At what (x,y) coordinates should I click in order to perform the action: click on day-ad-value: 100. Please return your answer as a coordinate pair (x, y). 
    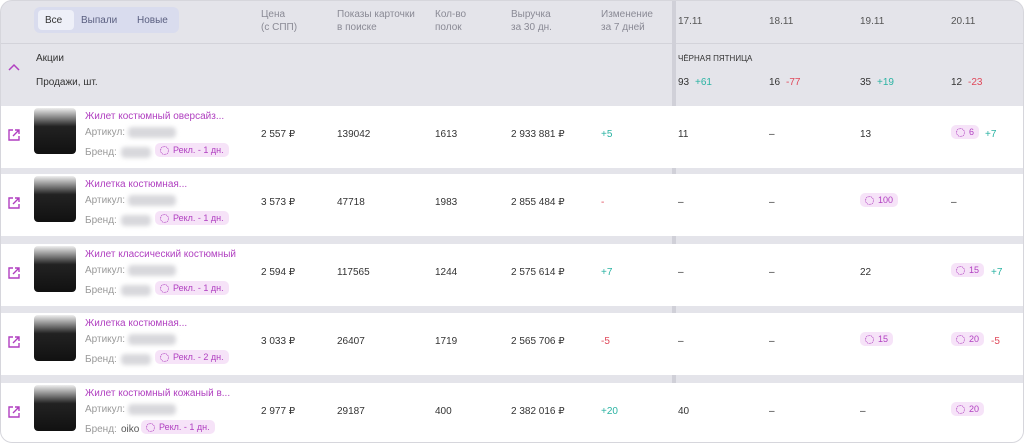
    Looking at the image, I should click on (879, 200).